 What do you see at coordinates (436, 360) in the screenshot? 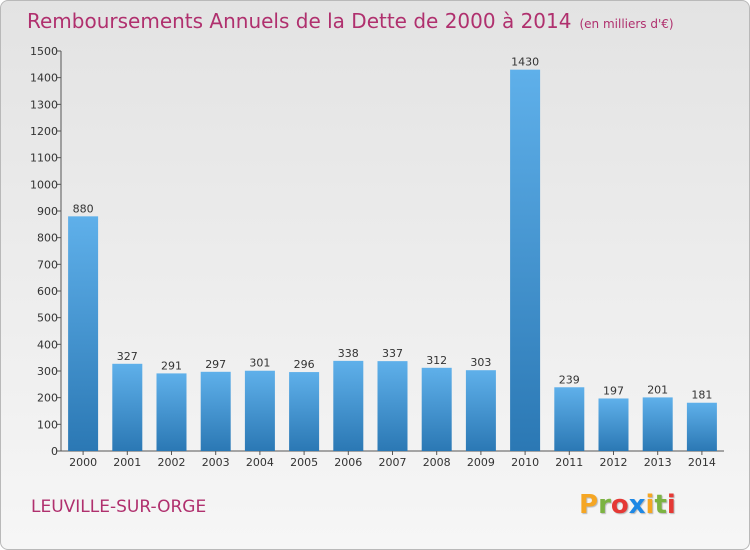
I see `bar-value-label: 312` at bounding box center [436, 360].